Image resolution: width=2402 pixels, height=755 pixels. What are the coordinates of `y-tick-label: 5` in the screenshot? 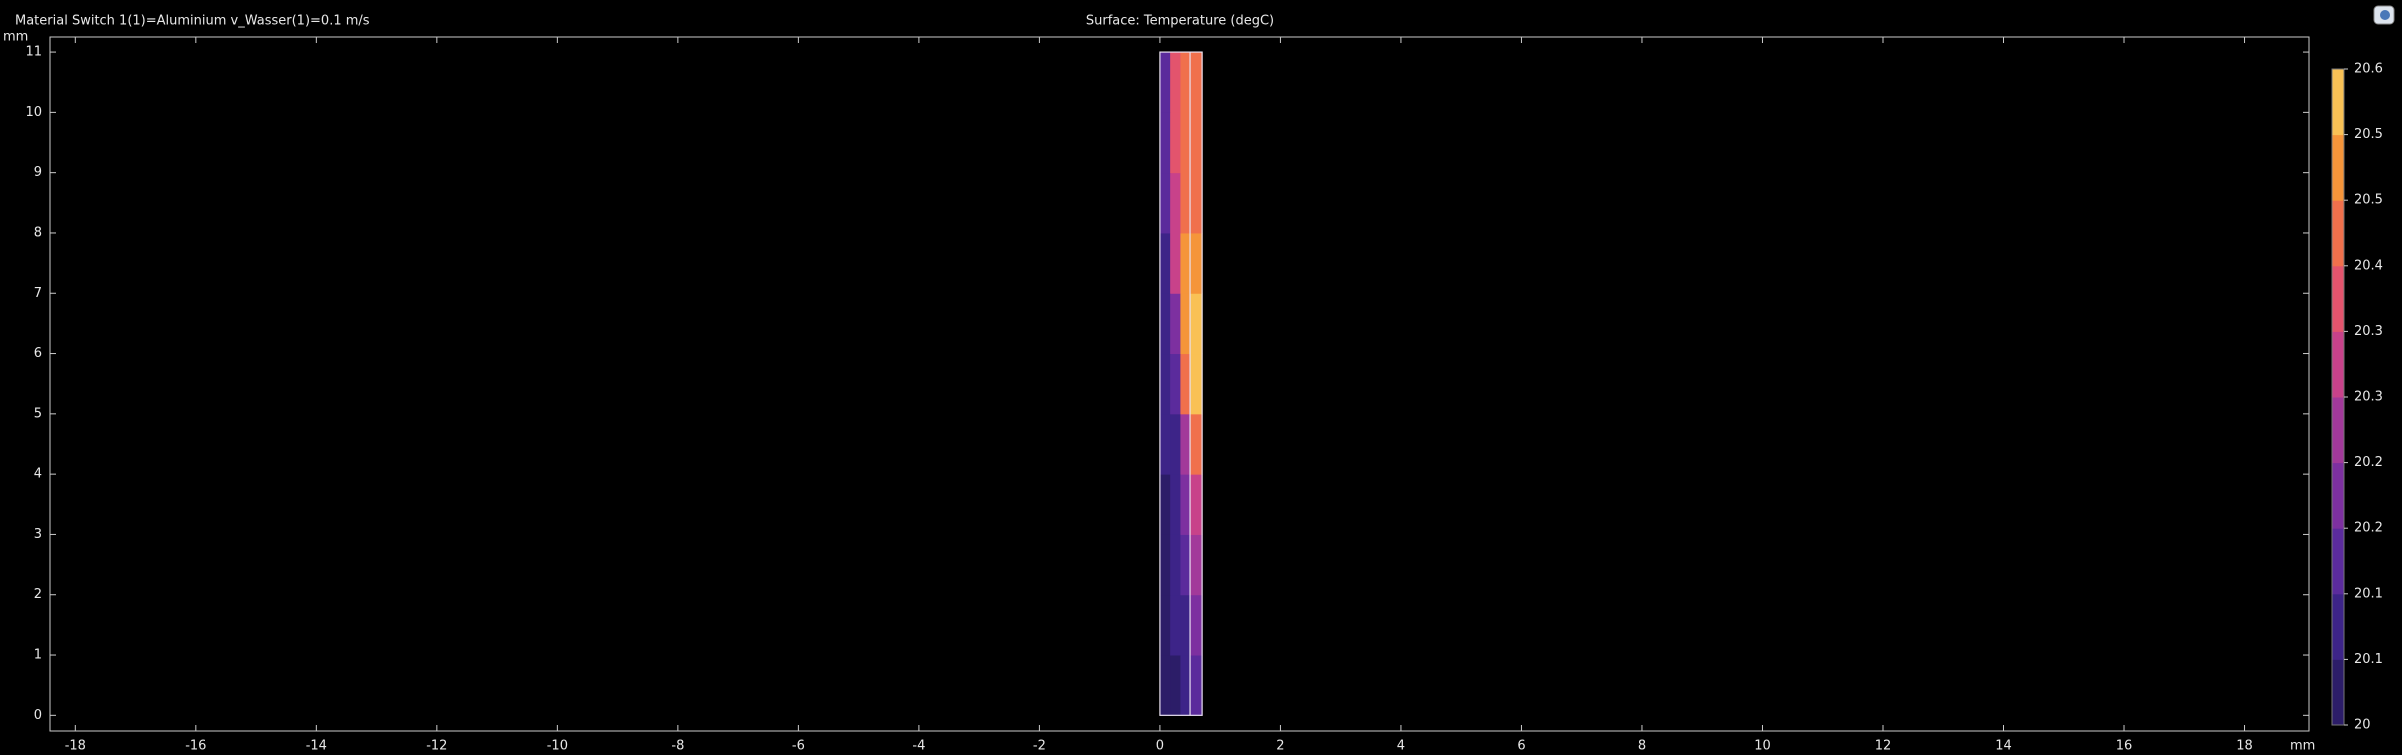 It's located at (38, 413).